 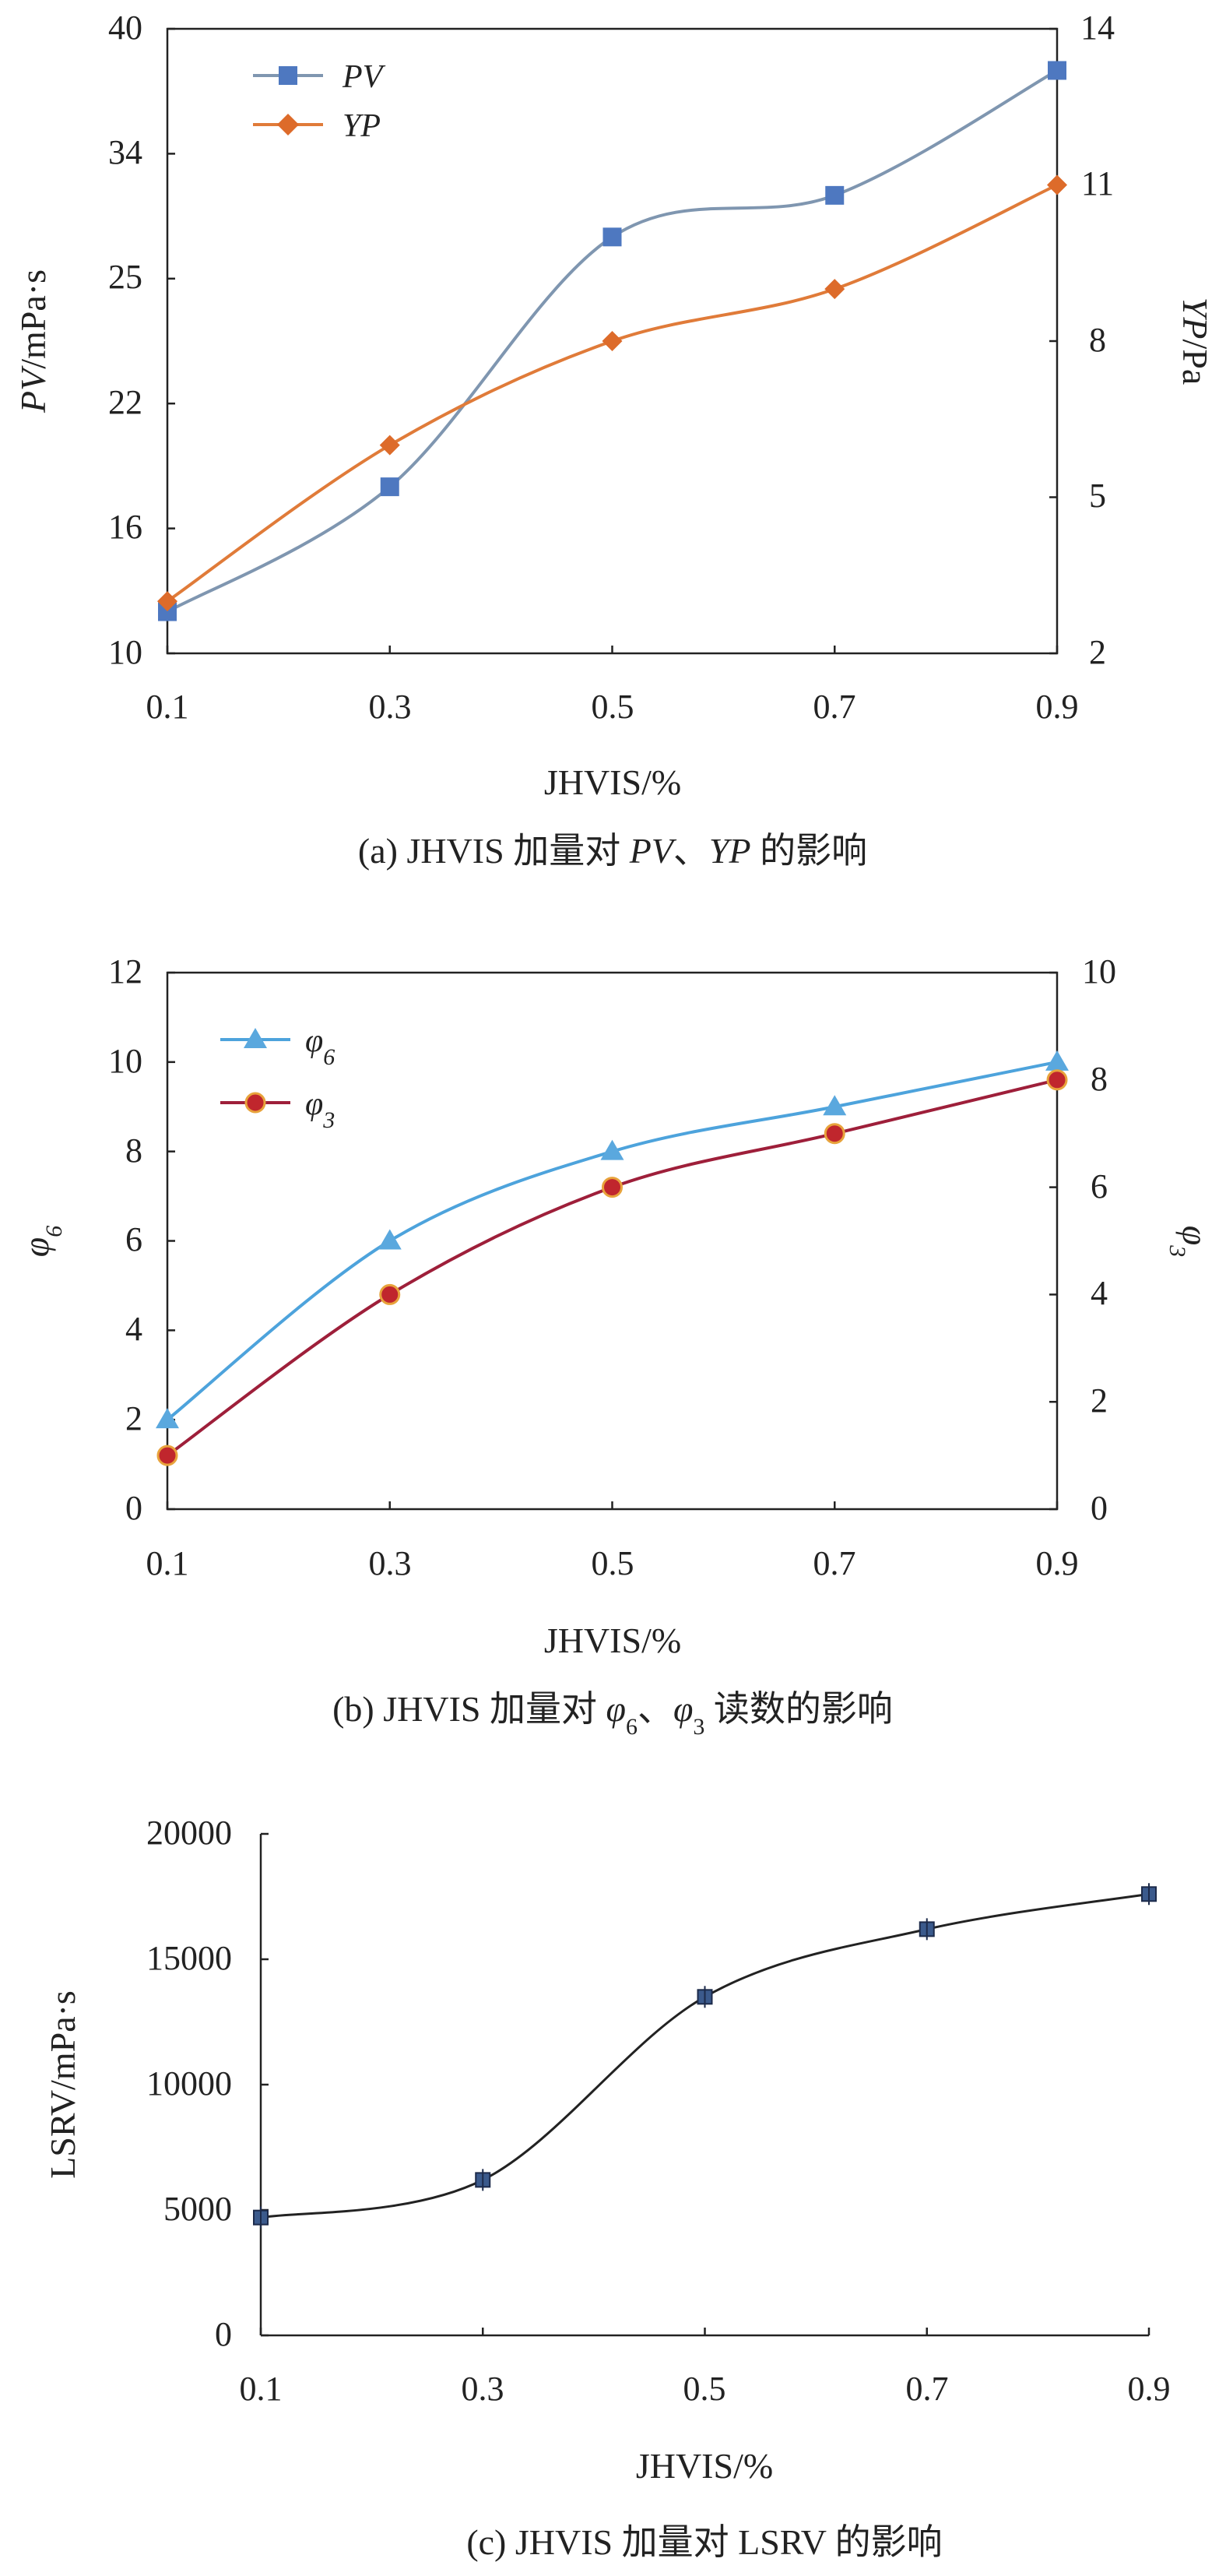 I want to click on panel-b-left-tick-label: 2, so click(x=133, y=1418).